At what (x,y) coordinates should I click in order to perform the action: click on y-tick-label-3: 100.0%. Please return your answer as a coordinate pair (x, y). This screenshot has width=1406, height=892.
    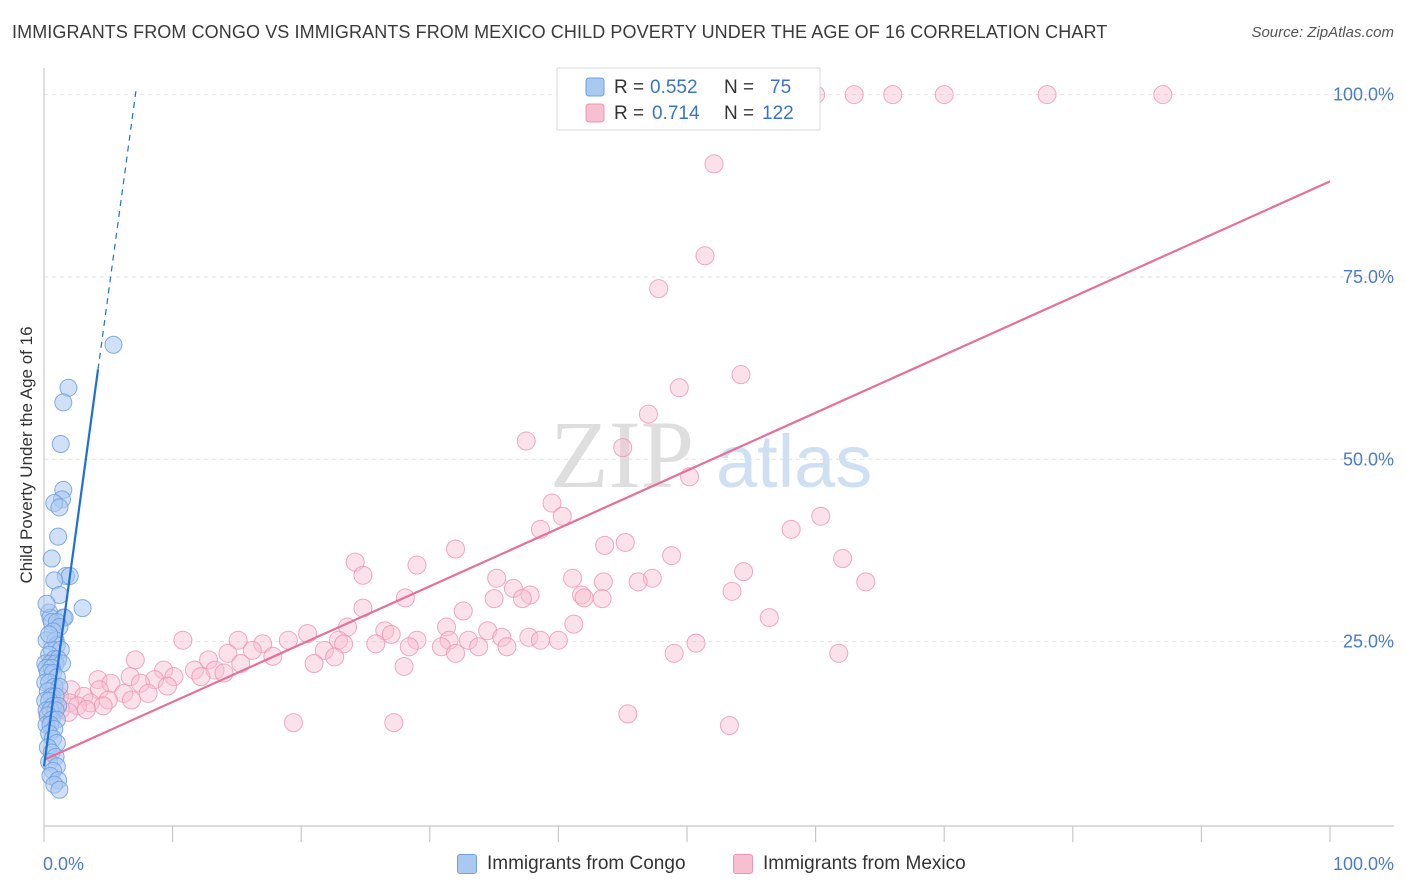
    Looking at the image, I should click on (1363, 95).